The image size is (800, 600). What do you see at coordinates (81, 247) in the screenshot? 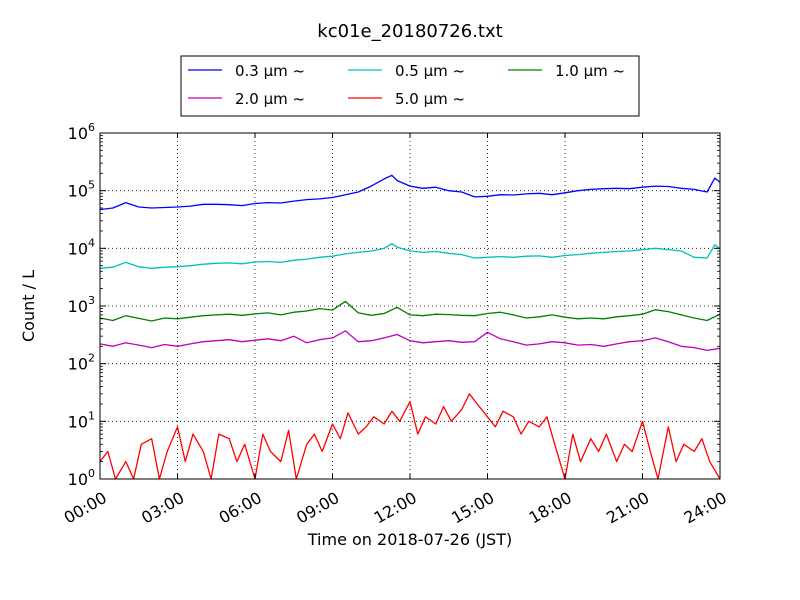
I see `y-tick-label: 10⁴` at bounding box center [81, 247].